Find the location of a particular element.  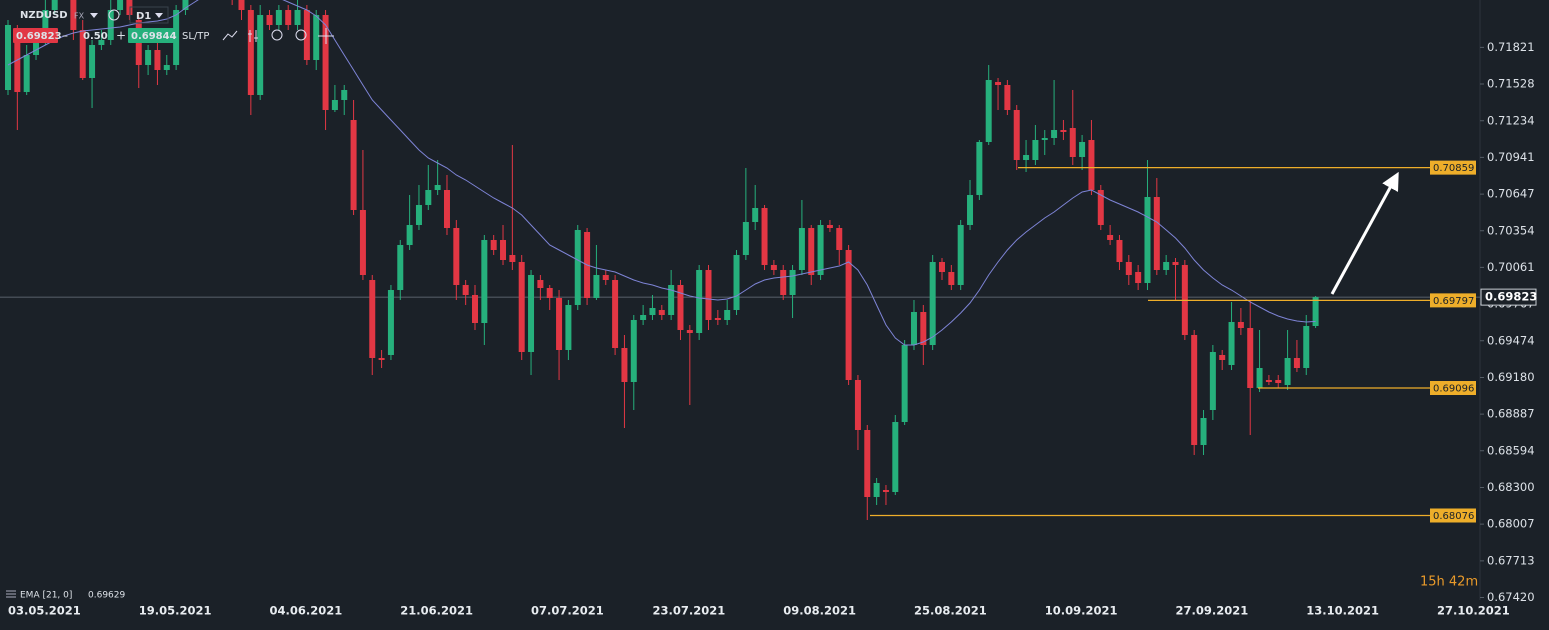

indicator-legend: EMA [21, 0] 0.69629 is located at coordinates (65, 595).